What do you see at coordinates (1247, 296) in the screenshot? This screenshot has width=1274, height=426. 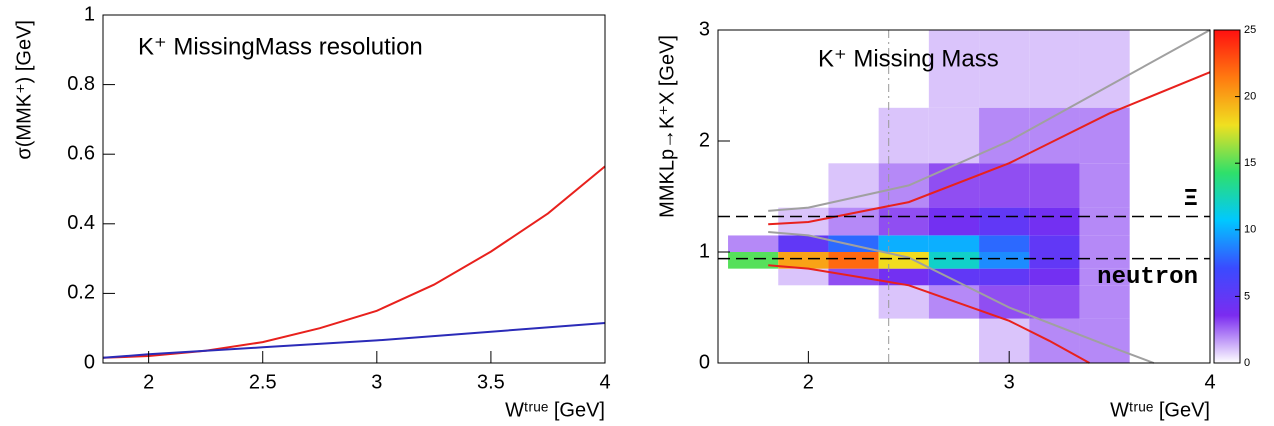 I see `colorbar-tick-label: 5` at bounding box center [1247, 296].